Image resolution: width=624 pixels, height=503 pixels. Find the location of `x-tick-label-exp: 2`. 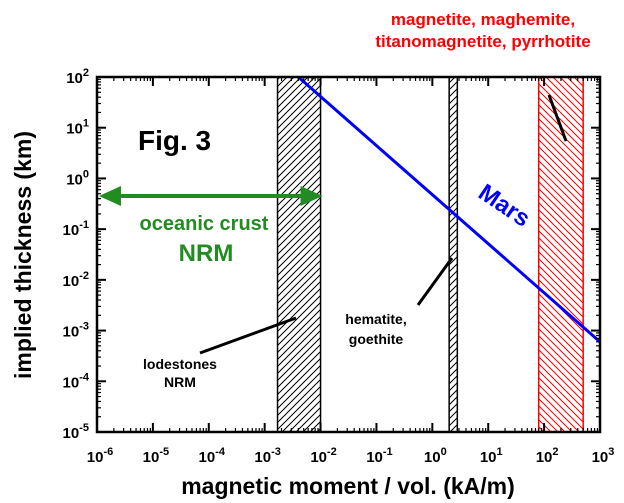

x-tick-label-exp: 2 is located at coordinates (555, 452).